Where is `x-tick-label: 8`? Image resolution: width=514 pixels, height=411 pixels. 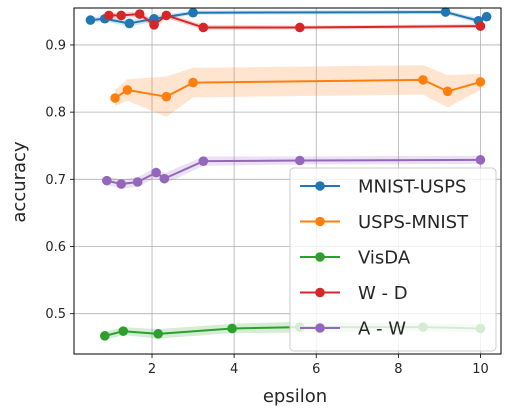 x-tick-label: 8 is located at coordinates (398, 369).